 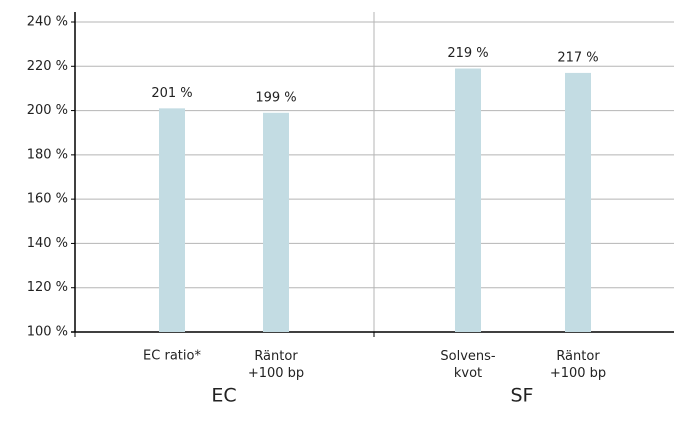 I want to click on value-label: 201 %, so click(x=171, y=93).